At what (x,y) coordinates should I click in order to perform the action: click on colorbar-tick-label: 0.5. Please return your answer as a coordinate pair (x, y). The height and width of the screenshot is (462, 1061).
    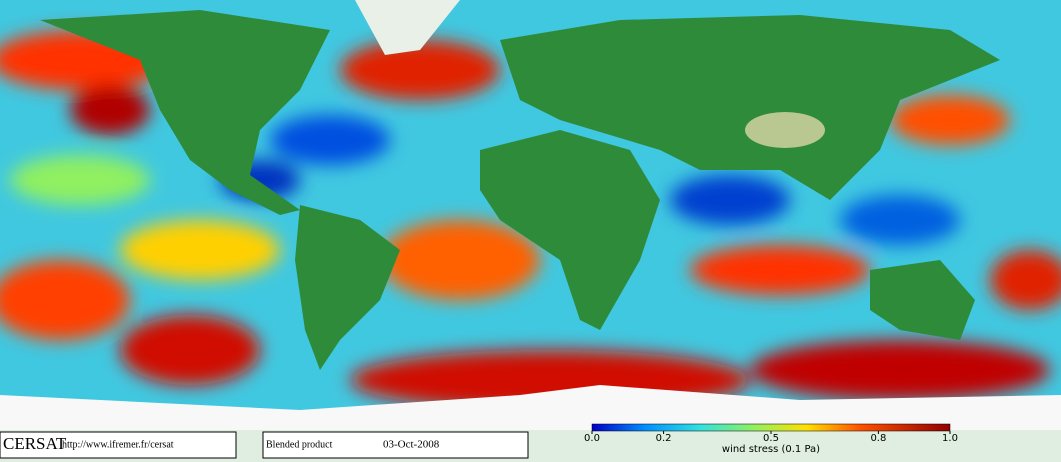
    Looking at the image, I should click on (771, 438).